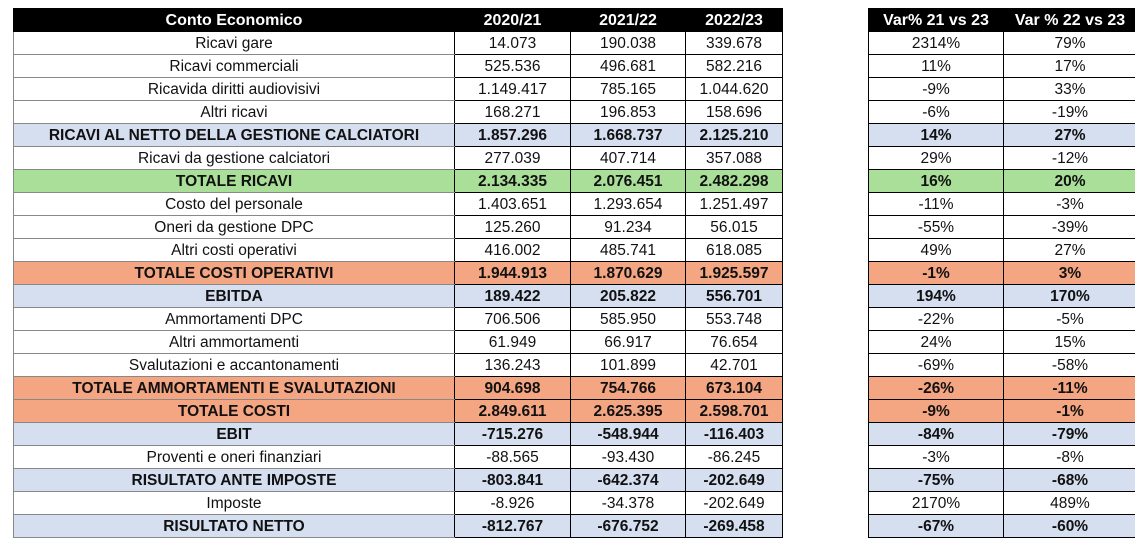 The height and width of the screenshot is (546, 1135). I want to click on variation-cell: -55%, so click(936, 227).